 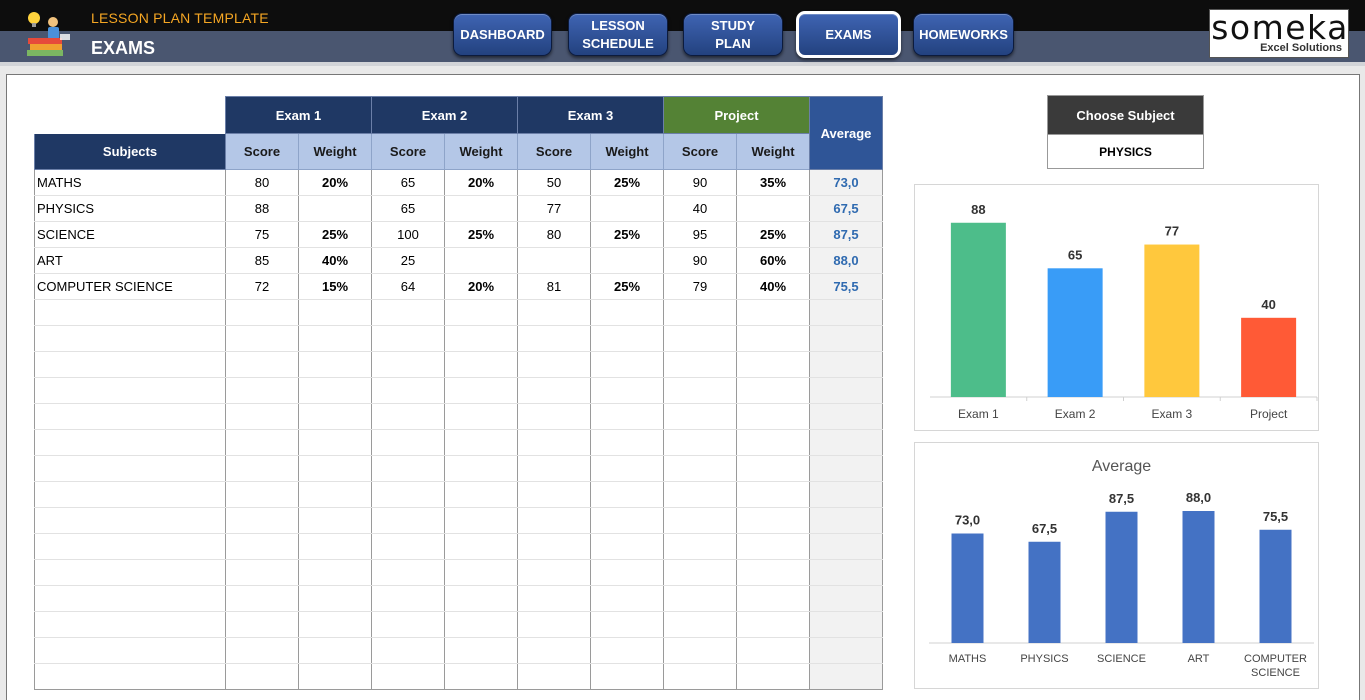 What do you see at coordinates (700, 234) in the screenshot?
I see `score-cell: 95` at bounding box center [700, 234].